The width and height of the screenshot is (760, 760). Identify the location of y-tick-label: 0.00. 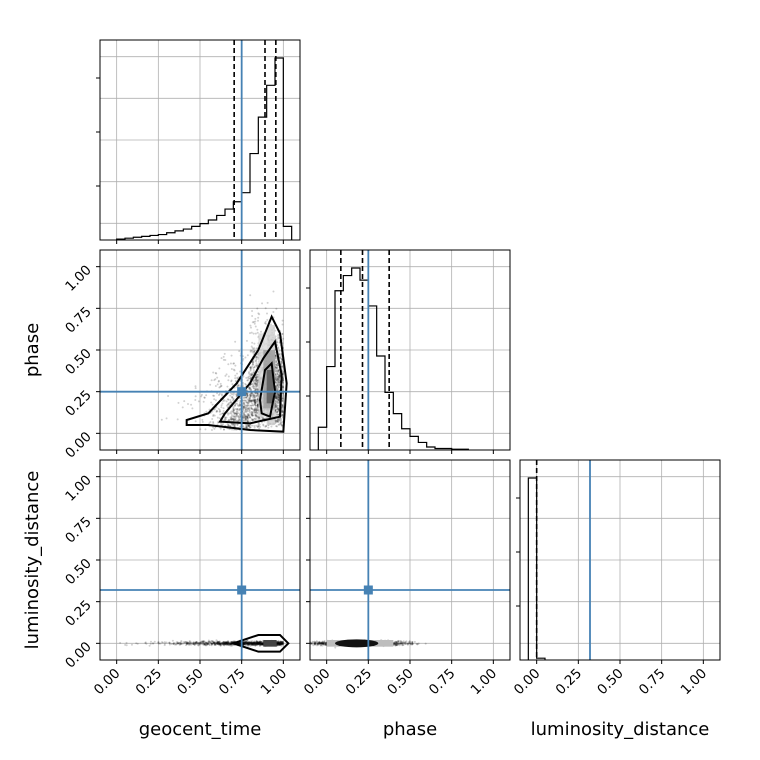
(78, 445).